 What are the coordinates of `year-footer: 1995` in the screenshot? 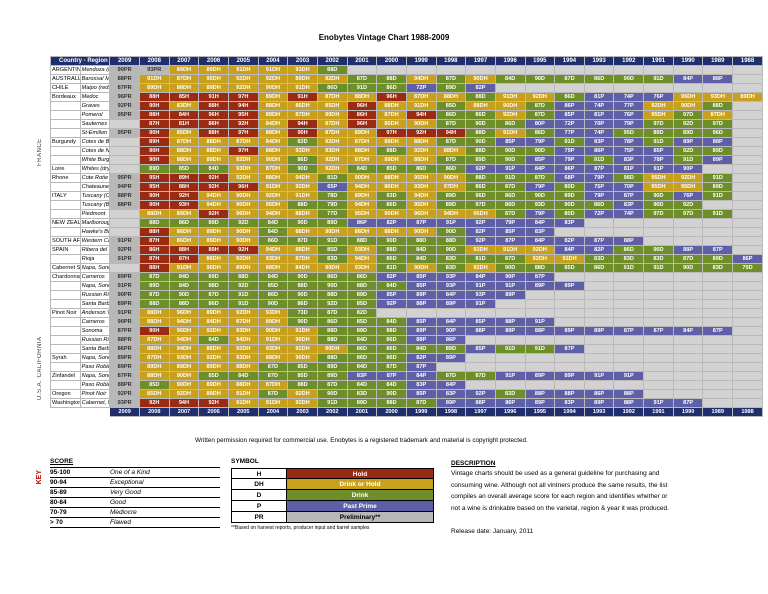 It's located at (540, 412).